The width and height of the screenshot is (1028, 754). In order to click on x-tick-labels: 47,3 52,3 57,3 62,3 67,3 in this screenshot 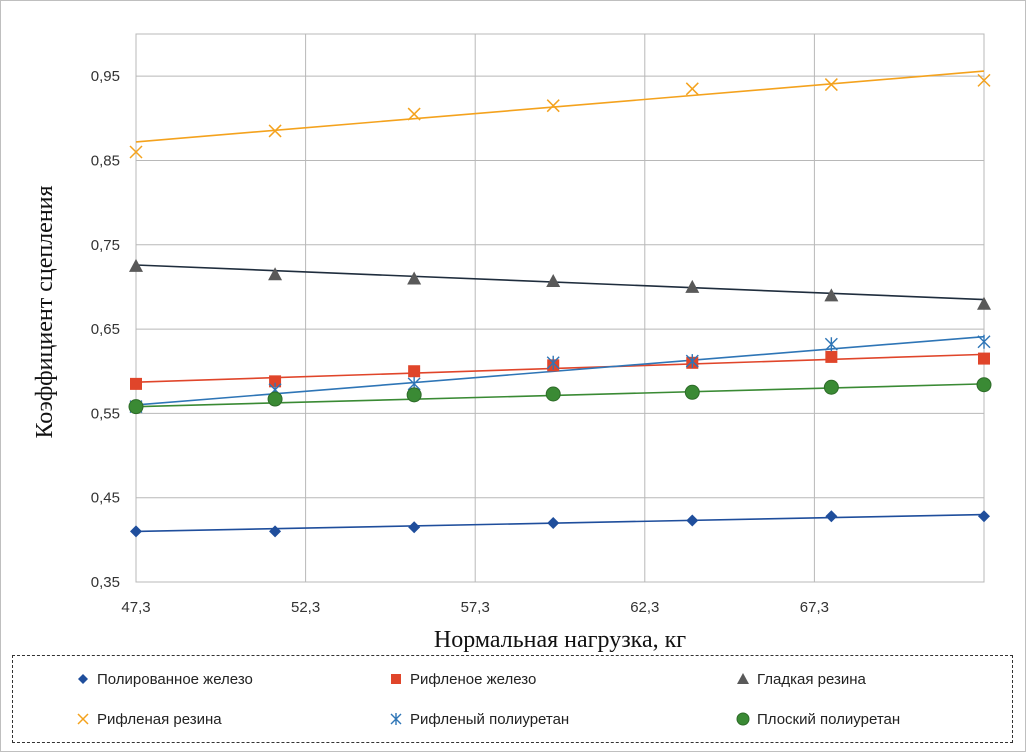, I will do `click(475, 607)`.